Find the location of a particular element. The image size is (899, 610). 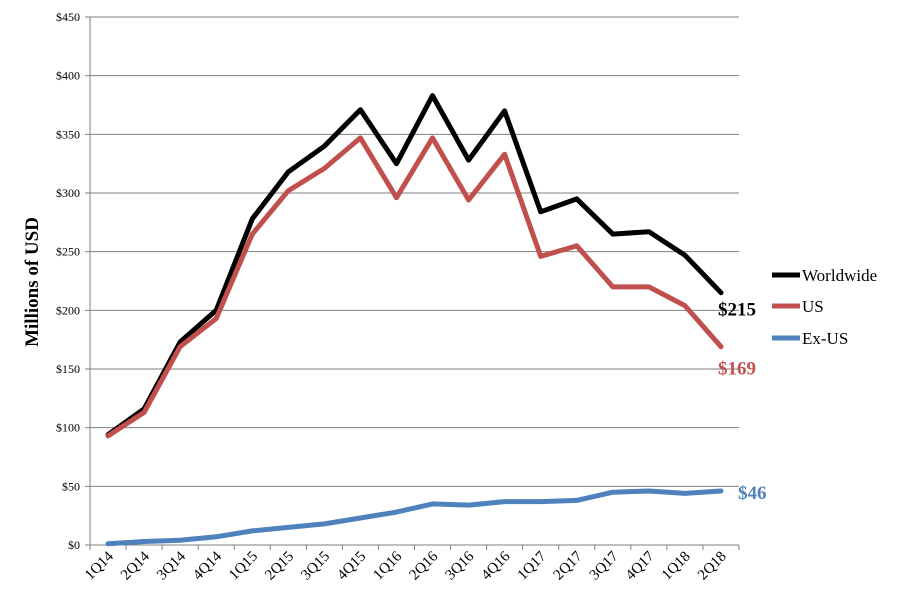

x-tick-label: 1Q18 is located at coordinates (676, 566).